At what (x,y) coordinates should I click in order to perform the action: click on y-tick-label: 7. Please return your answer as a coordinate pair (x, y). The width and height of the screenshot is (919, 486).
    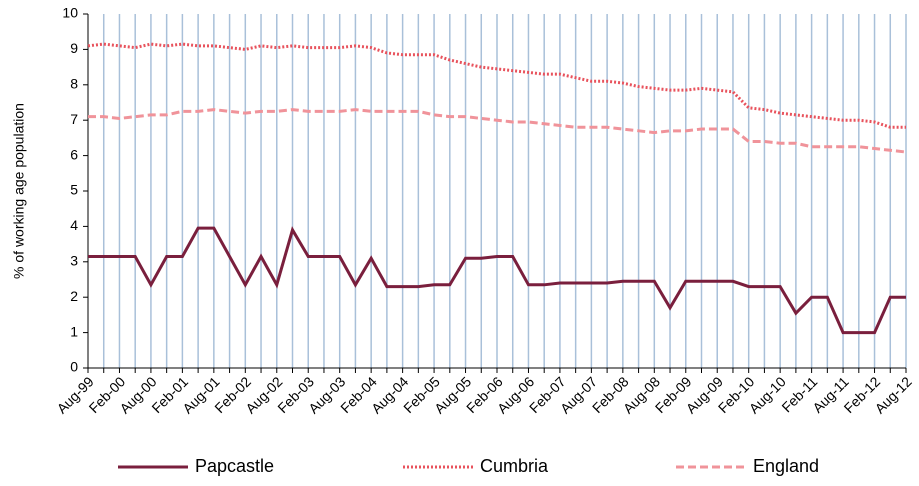
    Looking at the image, I should click on (74, 119).